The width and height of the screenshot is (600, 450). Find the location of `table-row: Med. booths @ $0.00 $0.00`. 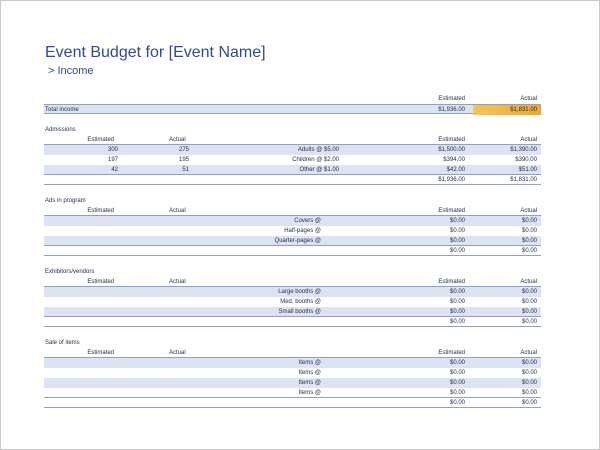

table-row: Med. booths @ $0.00 $0.00 is located at coordinates (292, 302).